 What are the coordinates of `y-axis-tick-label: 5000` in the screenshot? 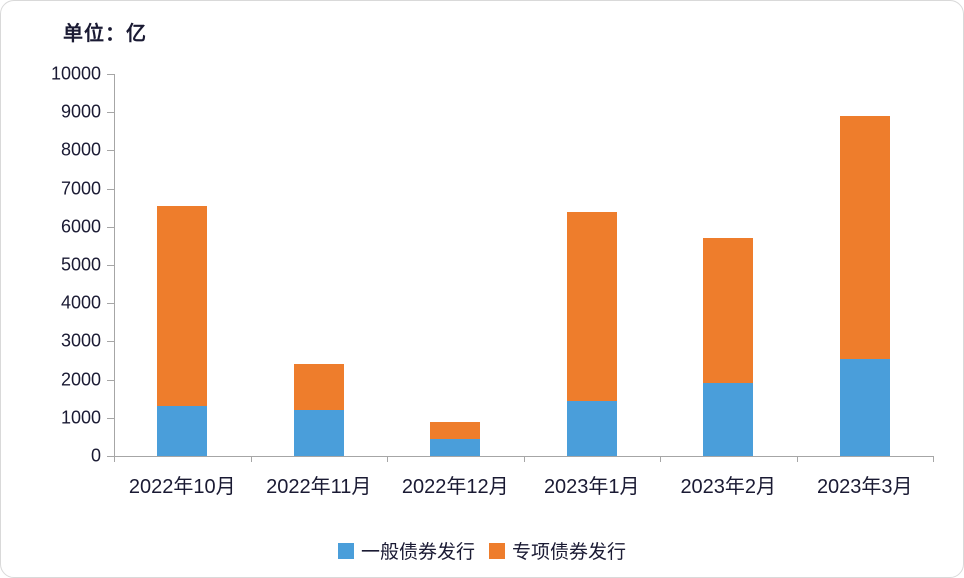 It's located at (80, 264).